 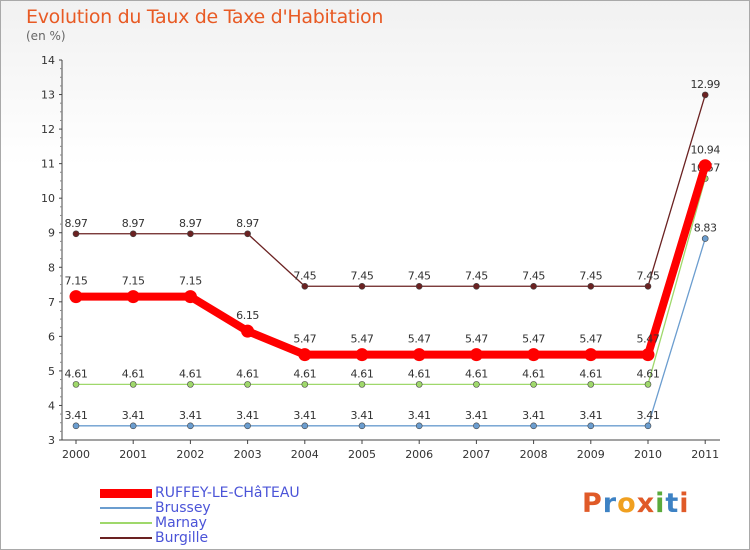 I want to click on proxiti-logo: Proxiti, so click(x=636, y=503).